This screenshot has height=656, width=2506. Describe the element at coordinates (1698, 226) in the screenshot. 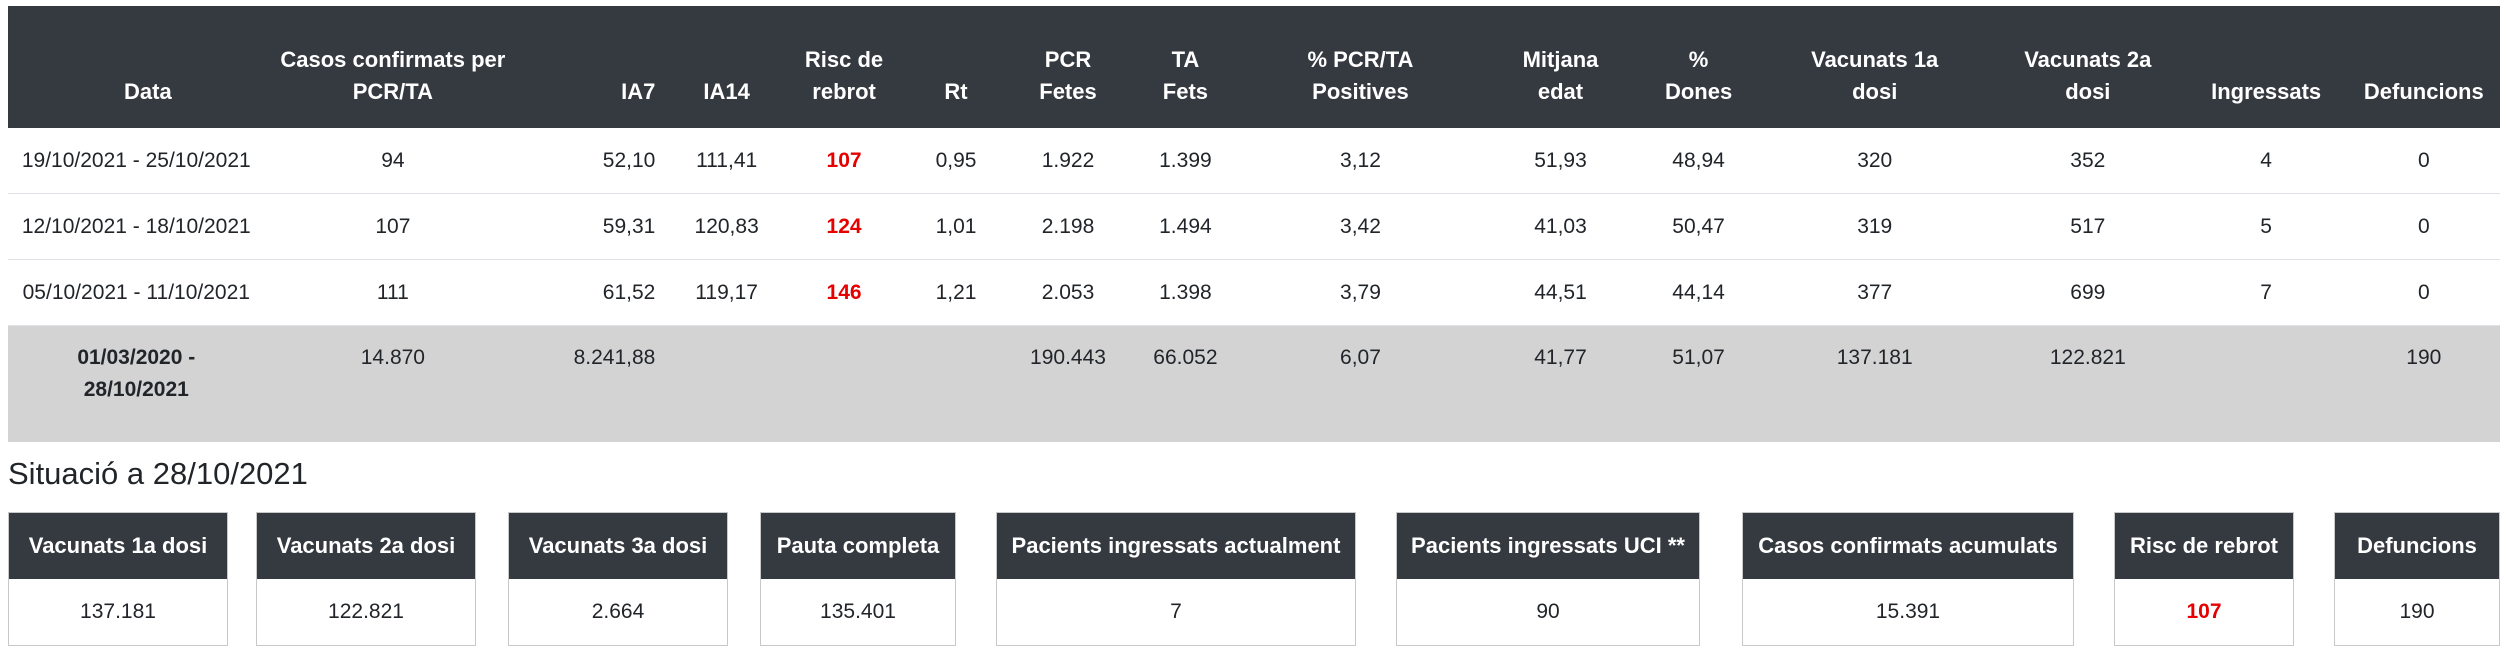

I see `cell-dones: 50,47` at that location.